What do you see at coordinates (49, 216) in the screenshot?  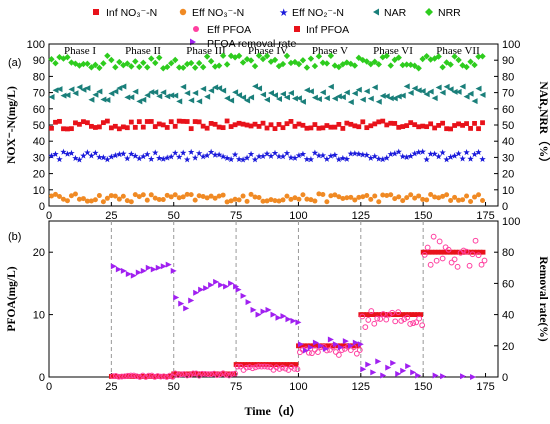 I see `x-tick-label: 0` at bounding box center [49, 216].